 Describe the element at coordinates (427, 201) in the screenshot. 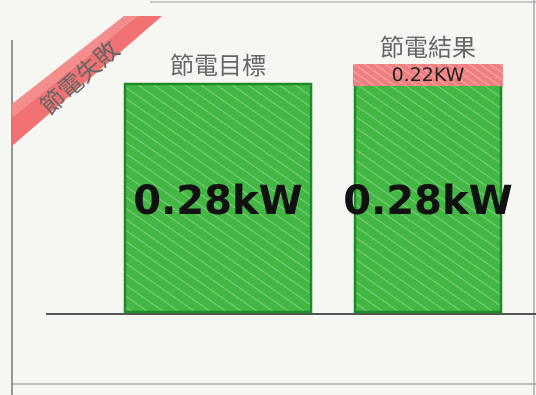

I see `value-label-2: 0.28kW` at that location.